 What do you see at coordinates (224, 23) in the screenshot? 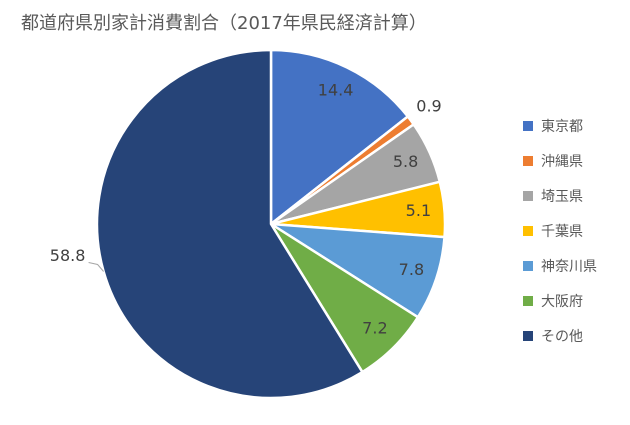
I see `chart-title: 都道府県別家計消費割合（2017年県民経済計算）` at bounding box center [224, 23].